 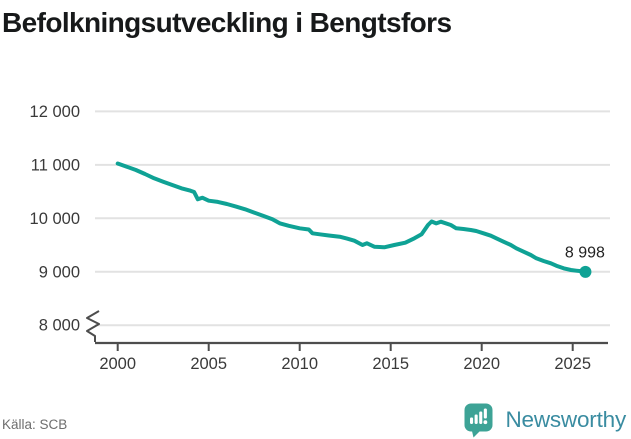 What do you see at coordinates (299, 364) in the screenshot?
I see `x-axis-label: 2010` at bounding box center [299, 364].